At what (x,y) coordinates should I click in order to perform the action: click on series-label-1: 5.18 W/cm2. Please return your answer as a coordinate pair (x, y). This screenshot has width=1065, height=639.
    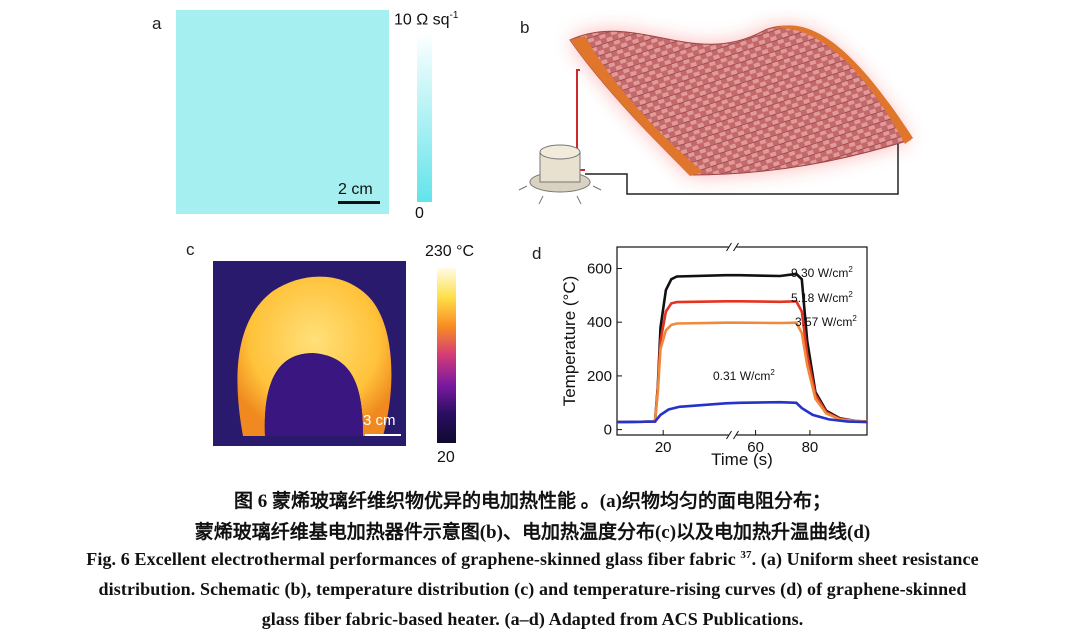
    Looking at the image, I should click on (822, 297).